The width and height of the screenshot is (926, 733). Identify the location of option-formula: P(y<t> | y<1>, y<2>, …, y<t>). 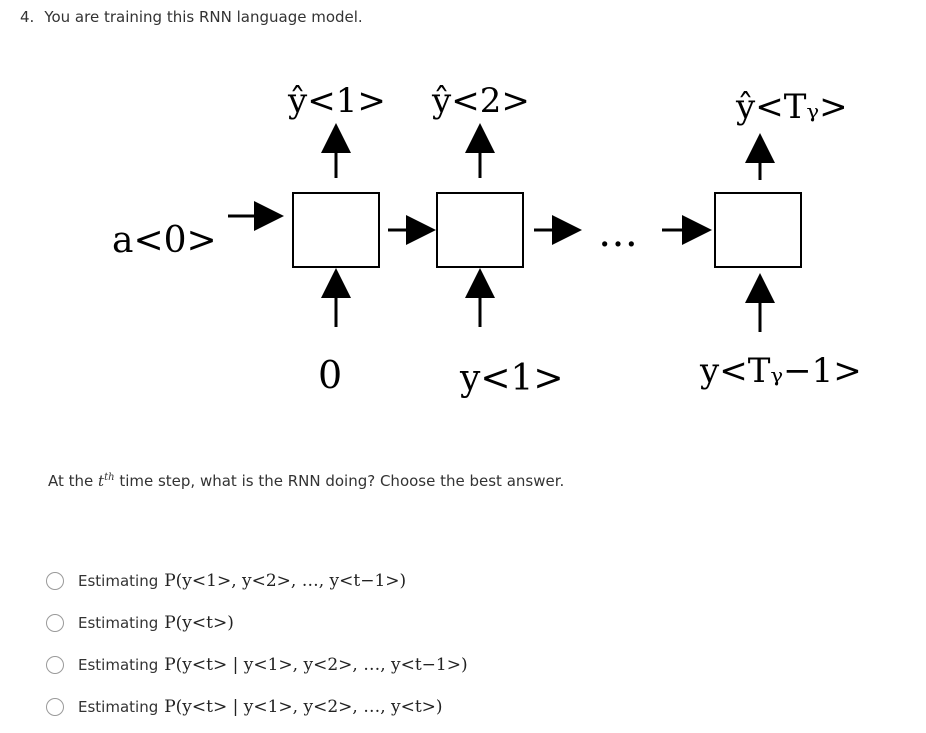
(303, 707).